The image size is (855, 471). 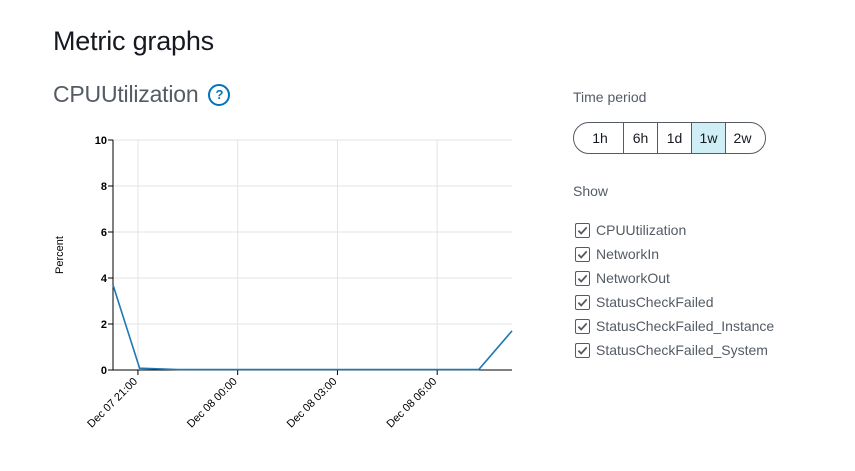 What do you see at coordinates (60, 255) in the screenshot?
I see `y-axis-label: Percent` at bounding box center [60, 255].